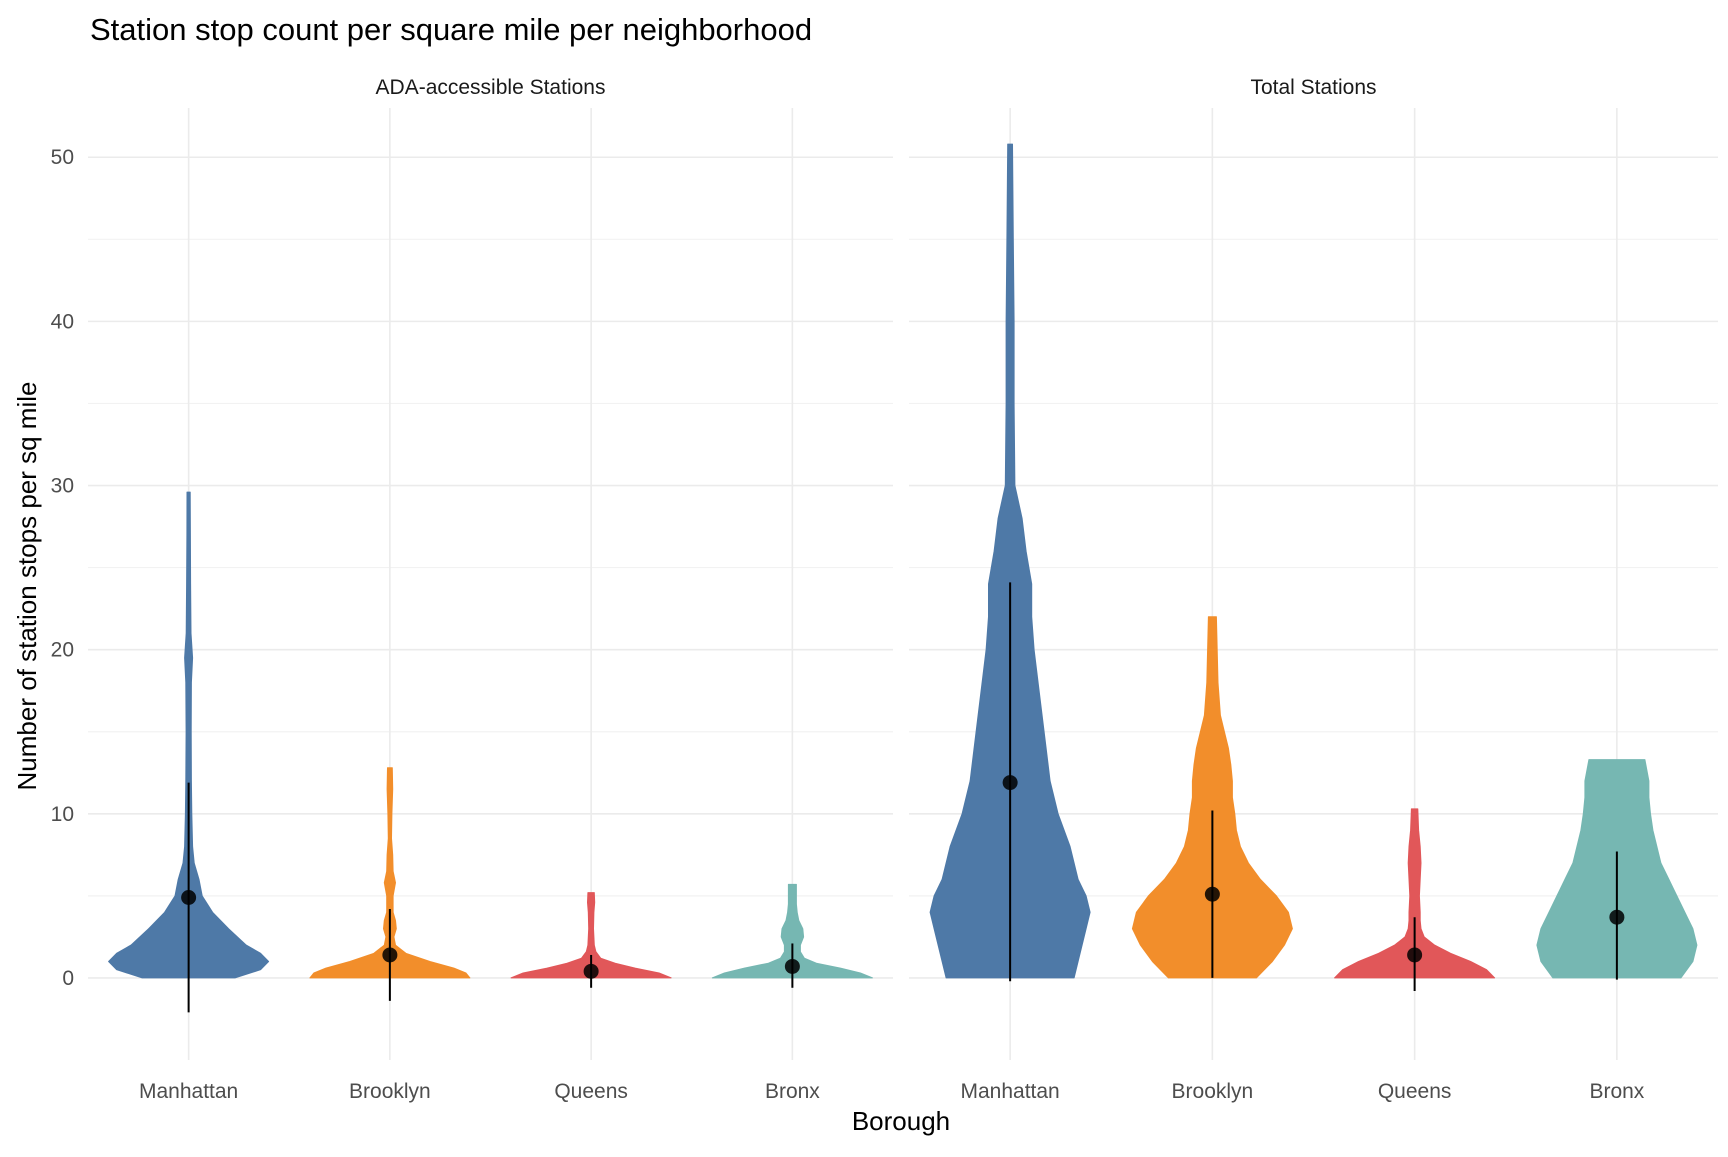 The height and width of the screenshot is (1157, 1728). What do you see at coordinates (62, 321) in the screenshot?
I see `y-tick-label: 40` at bounding box center [62, 321].